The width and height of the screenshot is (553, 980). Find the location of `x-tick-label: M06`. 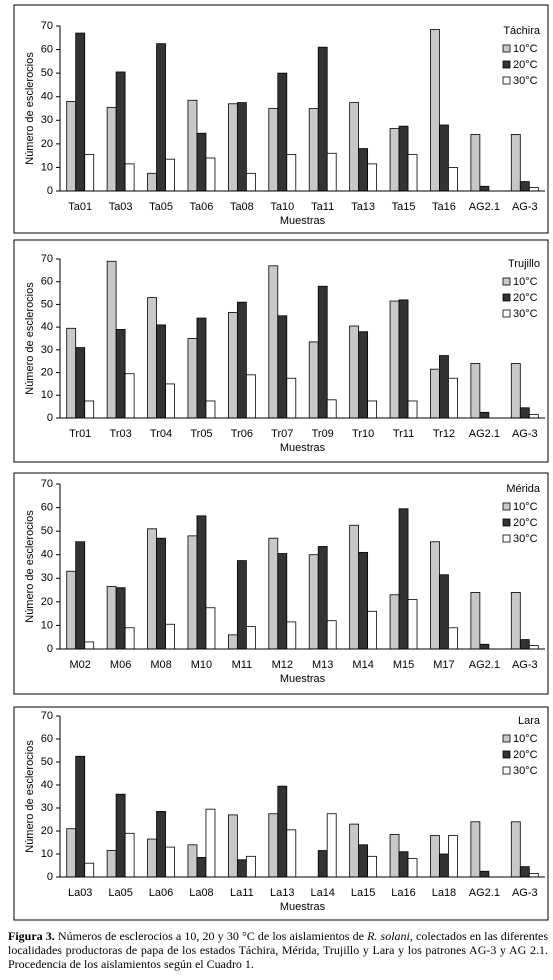

x-tick-label: M06 is located at coordinates (120, 665).